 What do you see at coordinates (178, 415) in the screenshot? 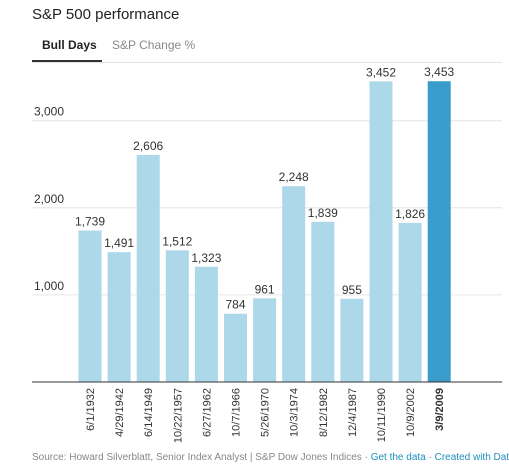
I see `x-tick-label: 10/22/1957` at bounding box center [178, 415].